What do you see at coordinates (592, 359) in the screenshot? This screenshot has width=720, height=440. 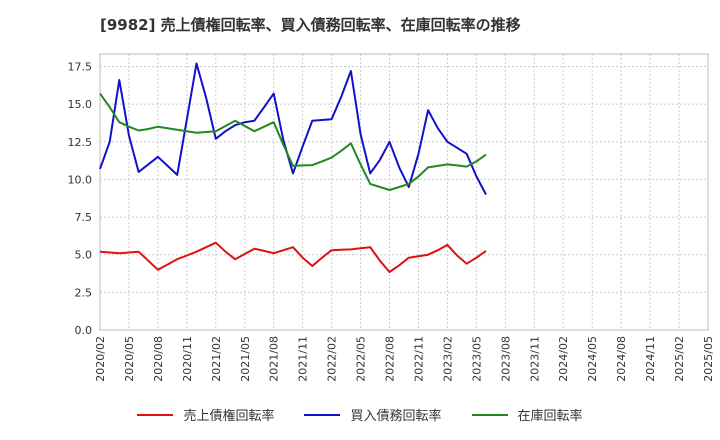 I see `x-tick-label: 2024/05` at bounding box center [592, 359].